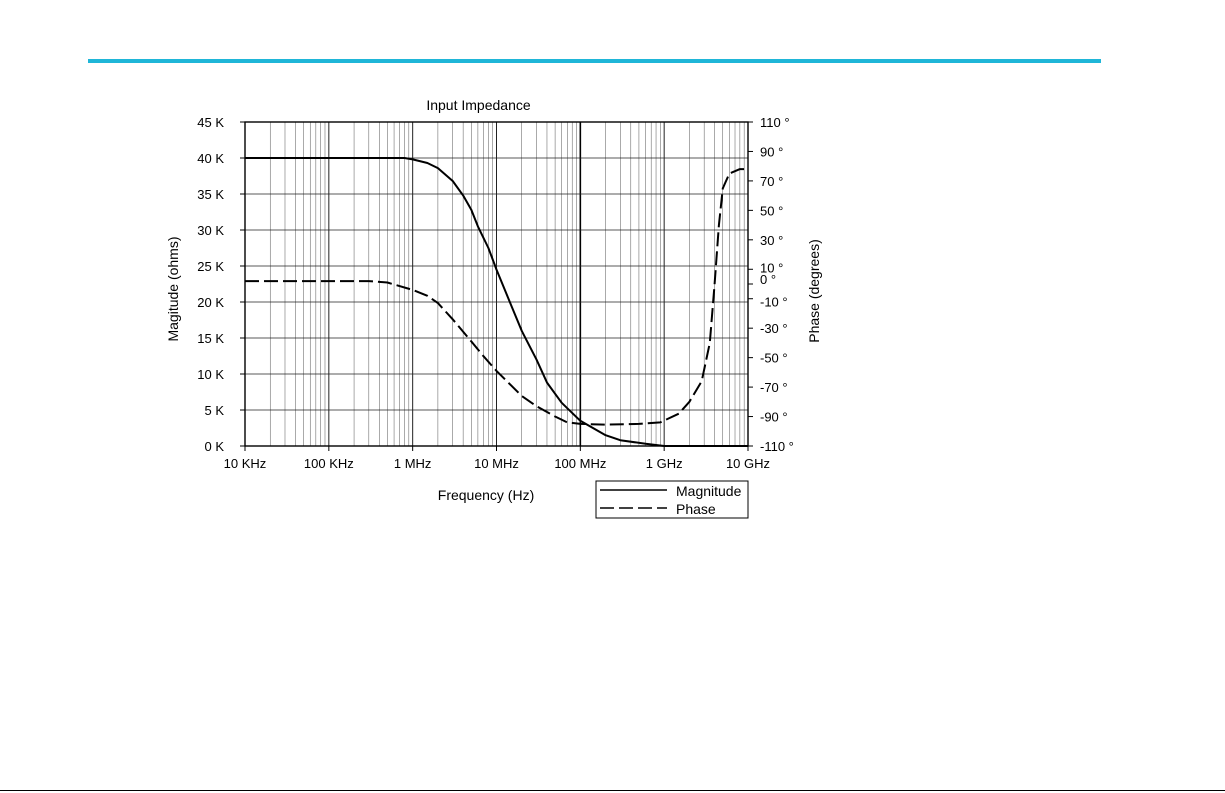  What do you see at coordinates (496, 297) in the screenshot?
I see `series-line-phase` at bounding box center [496, 297].